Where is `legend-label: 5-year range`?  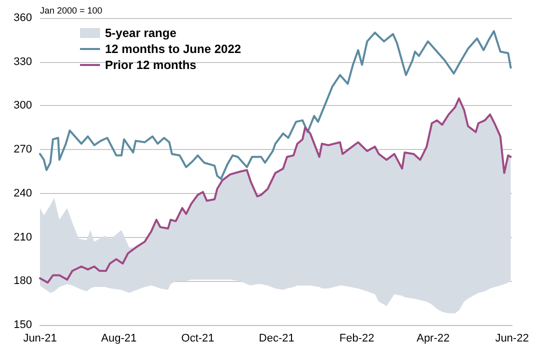 legend-label: 5-year range is located at coordinates (141, 33).